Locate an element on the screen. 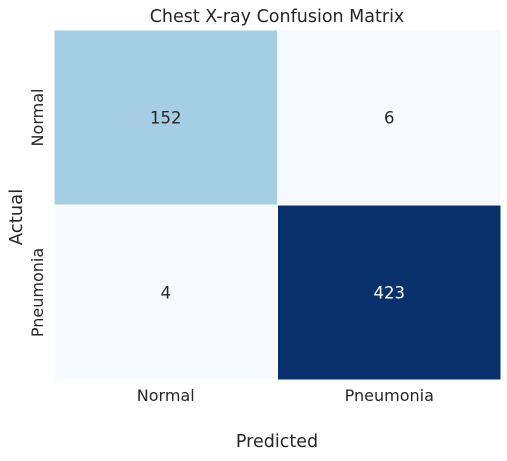 The width and height of the screenshot is (507, 461). cell-value-label-0-0: 152 is located at coordinates (166, 118).